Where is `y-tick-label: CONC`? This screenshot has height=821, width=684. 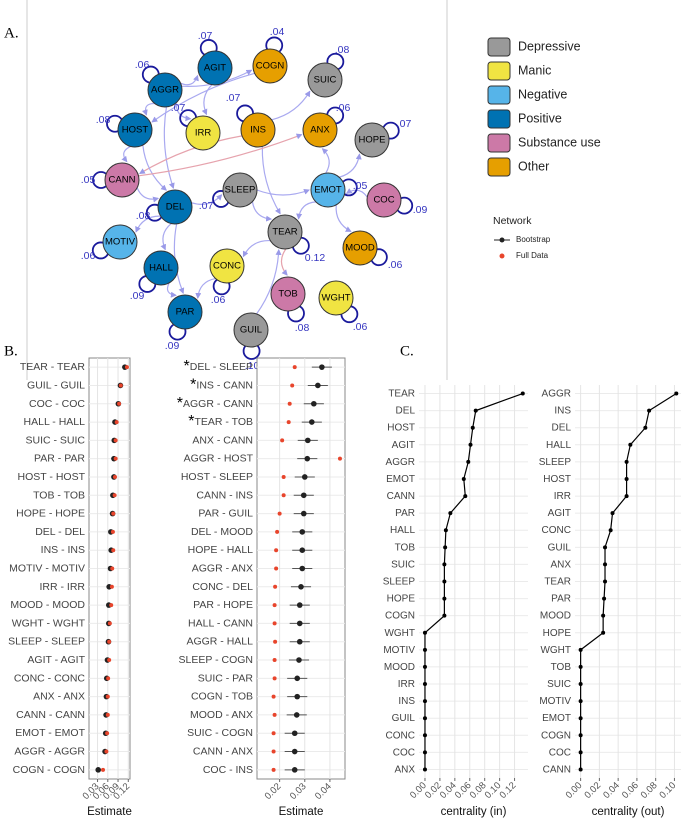
y-tick-label: CONC is located at coordinates (400, 735).